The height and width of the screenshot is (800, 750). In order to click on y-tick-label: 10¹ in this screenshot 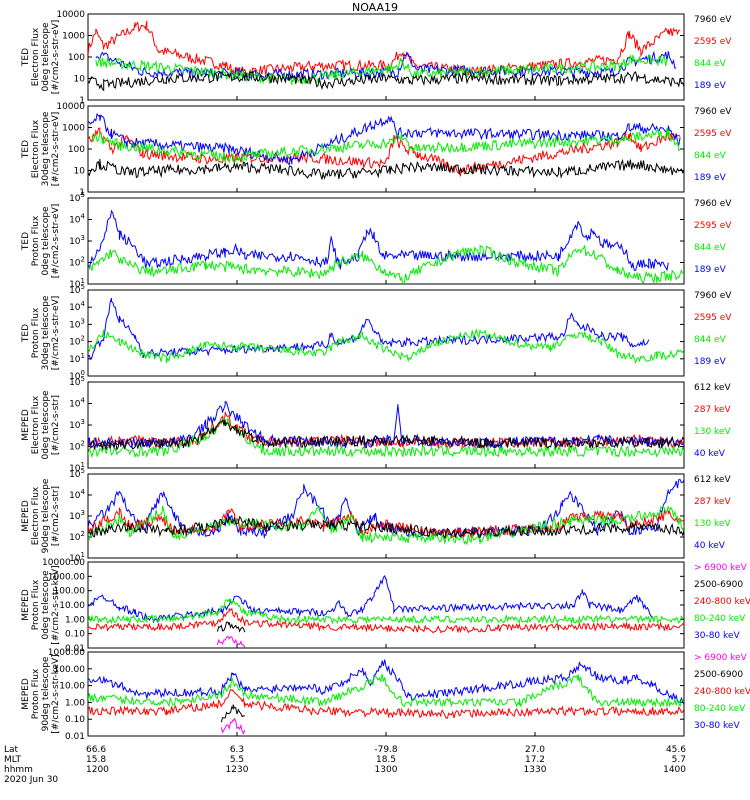, I will do `click(77, 358)`.